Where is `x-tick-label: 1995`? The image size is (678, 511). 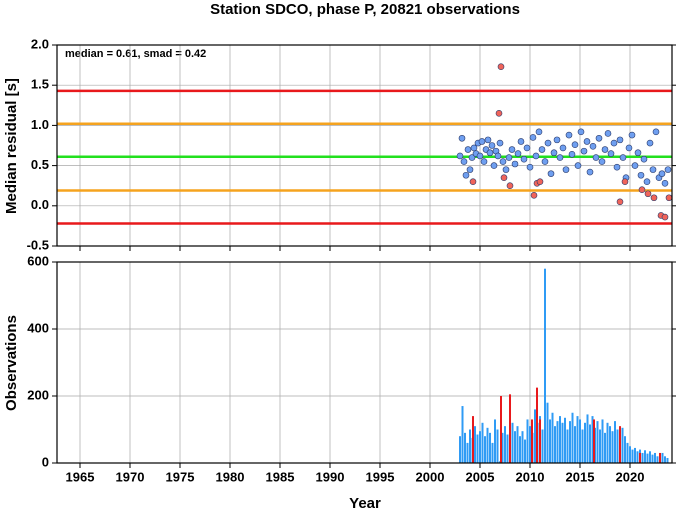
x-tick-label: 1995 is located at coordinates (380, 476).